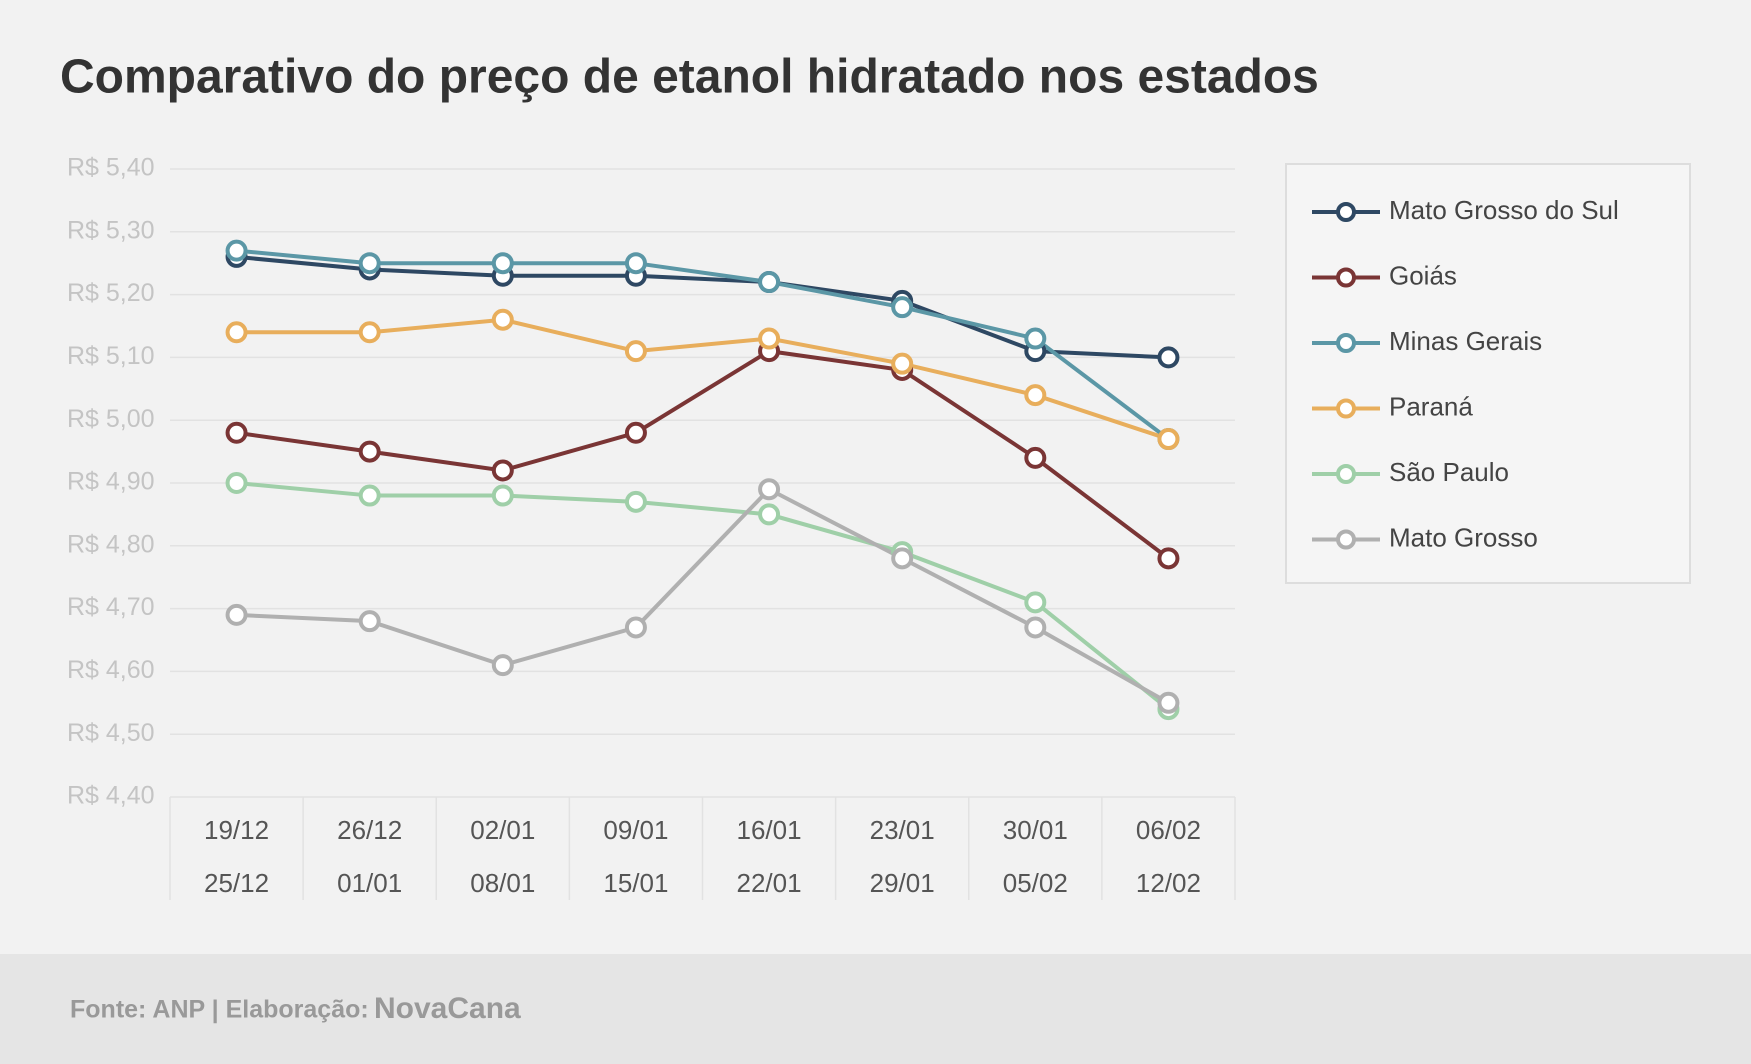 The width and height of the screenshot is (1751, 1064). What do you see at coordinates (111, 733) in the screenshot?
I see `y-tick-label: R$ 4,50` at bounding box center [111, 733].